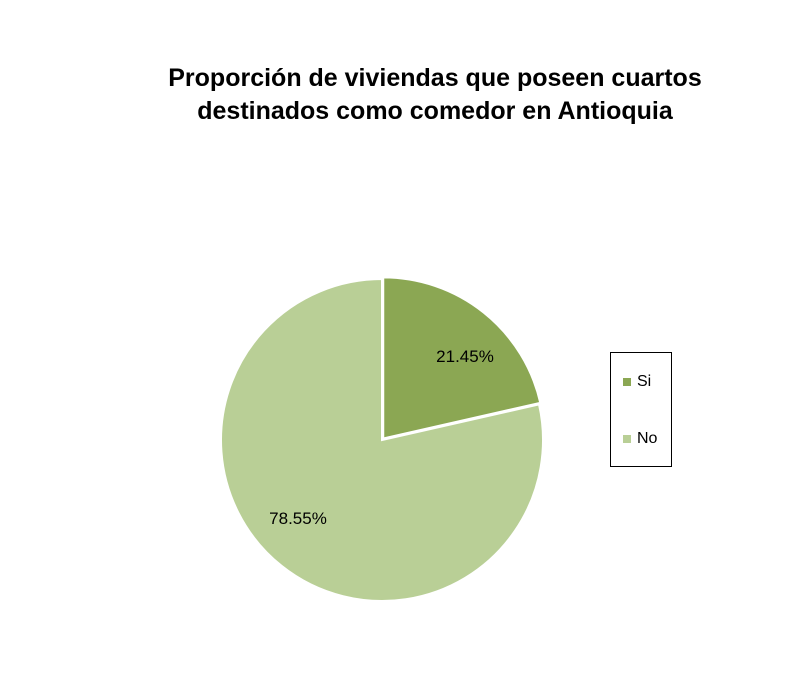 The height and width of the screenshot is (688, 805). I want to click on legend: Si No, so click(641, 409).